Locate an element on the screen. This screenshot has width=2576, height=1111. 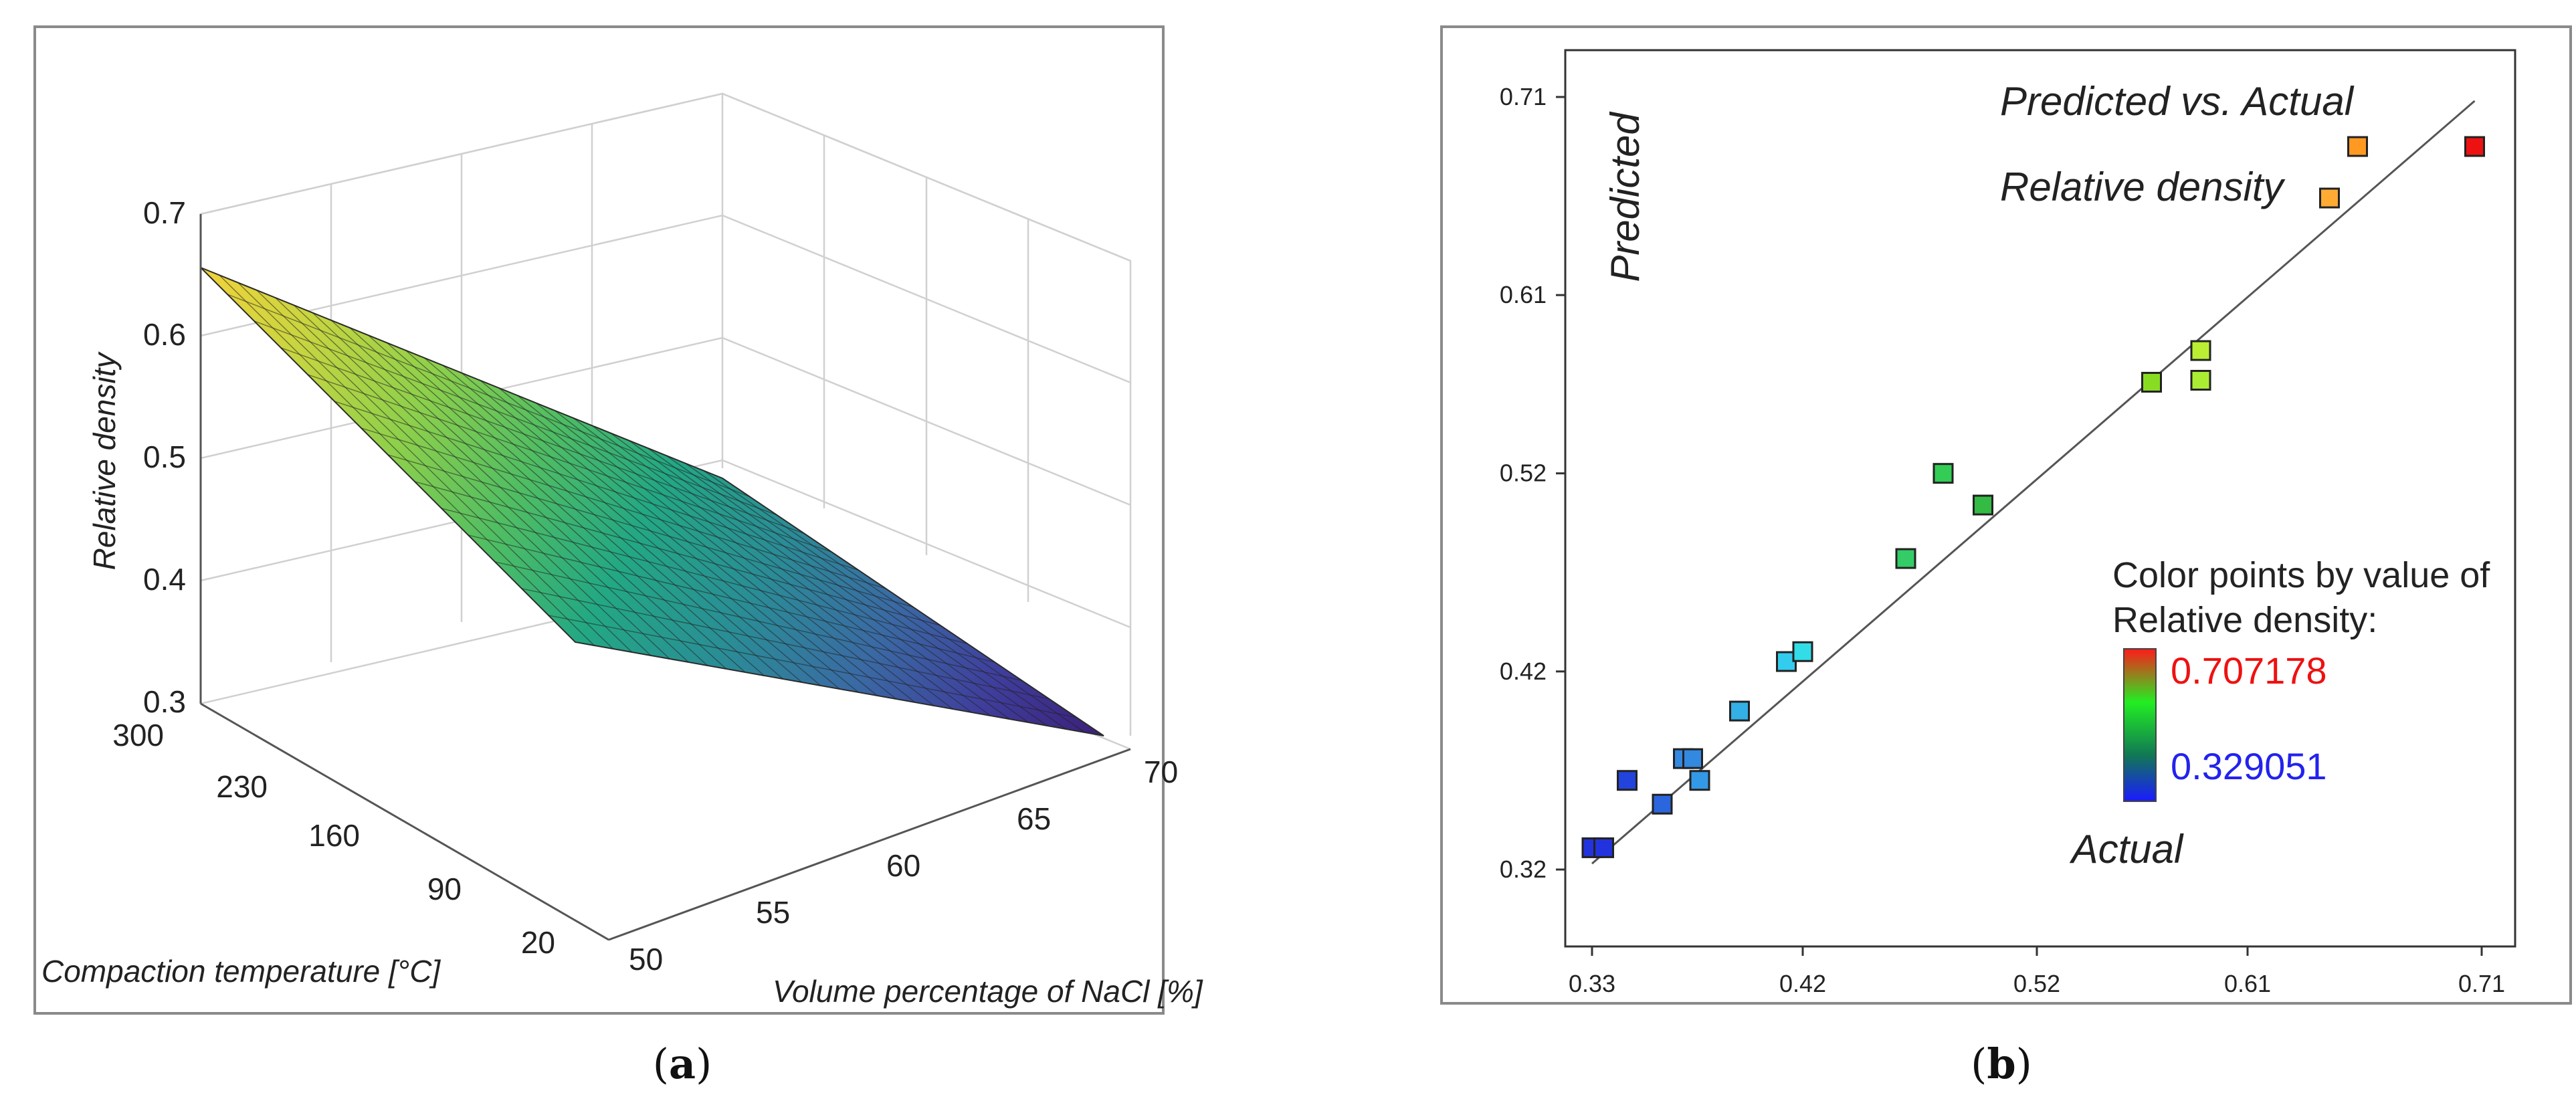
nacl-tick-60: 60 is located at coordinates (903, 865).